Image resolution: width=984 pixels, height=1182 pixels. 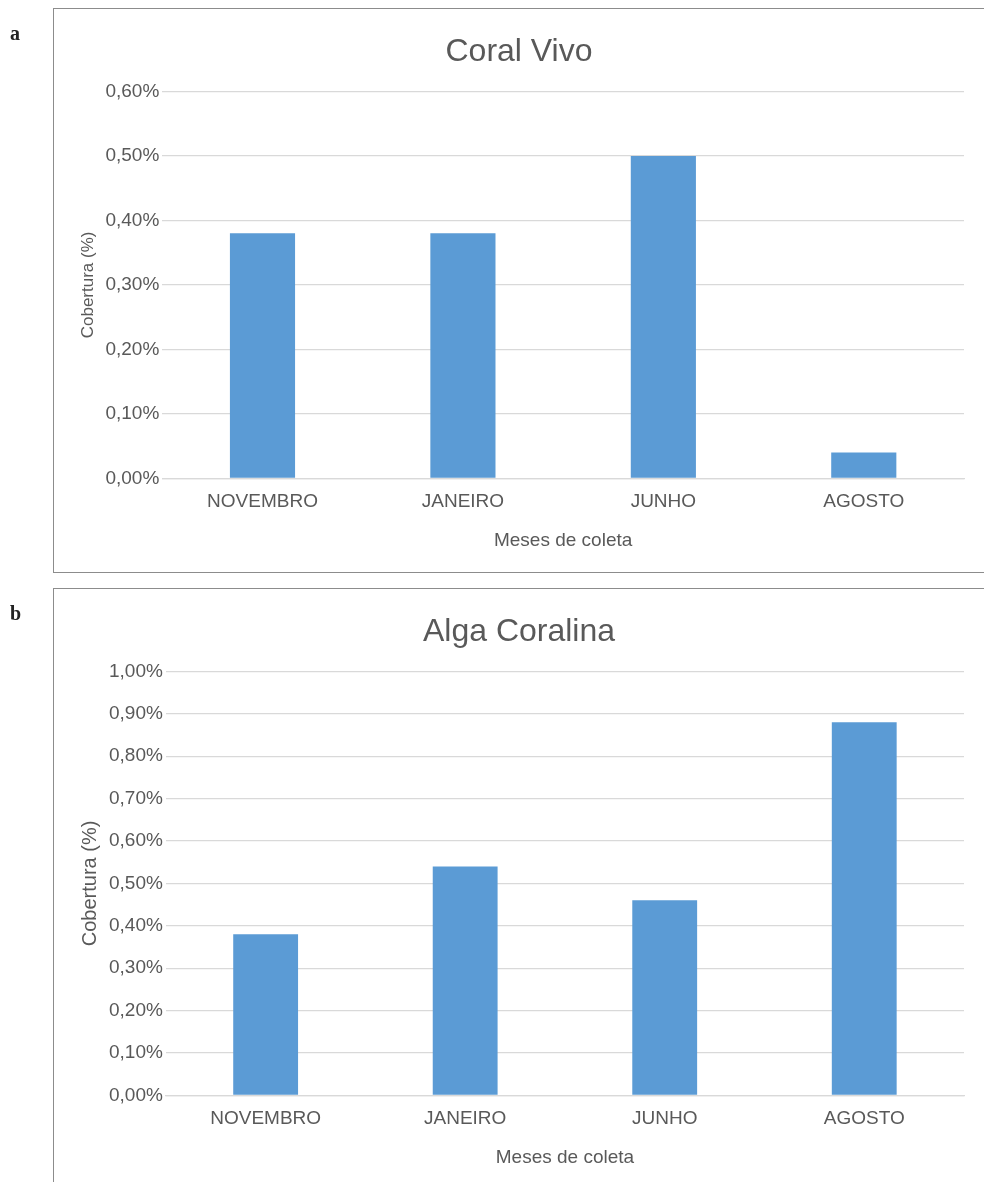 I want to click on y-tick-label: 0,80%, so click(x=136, y=755).